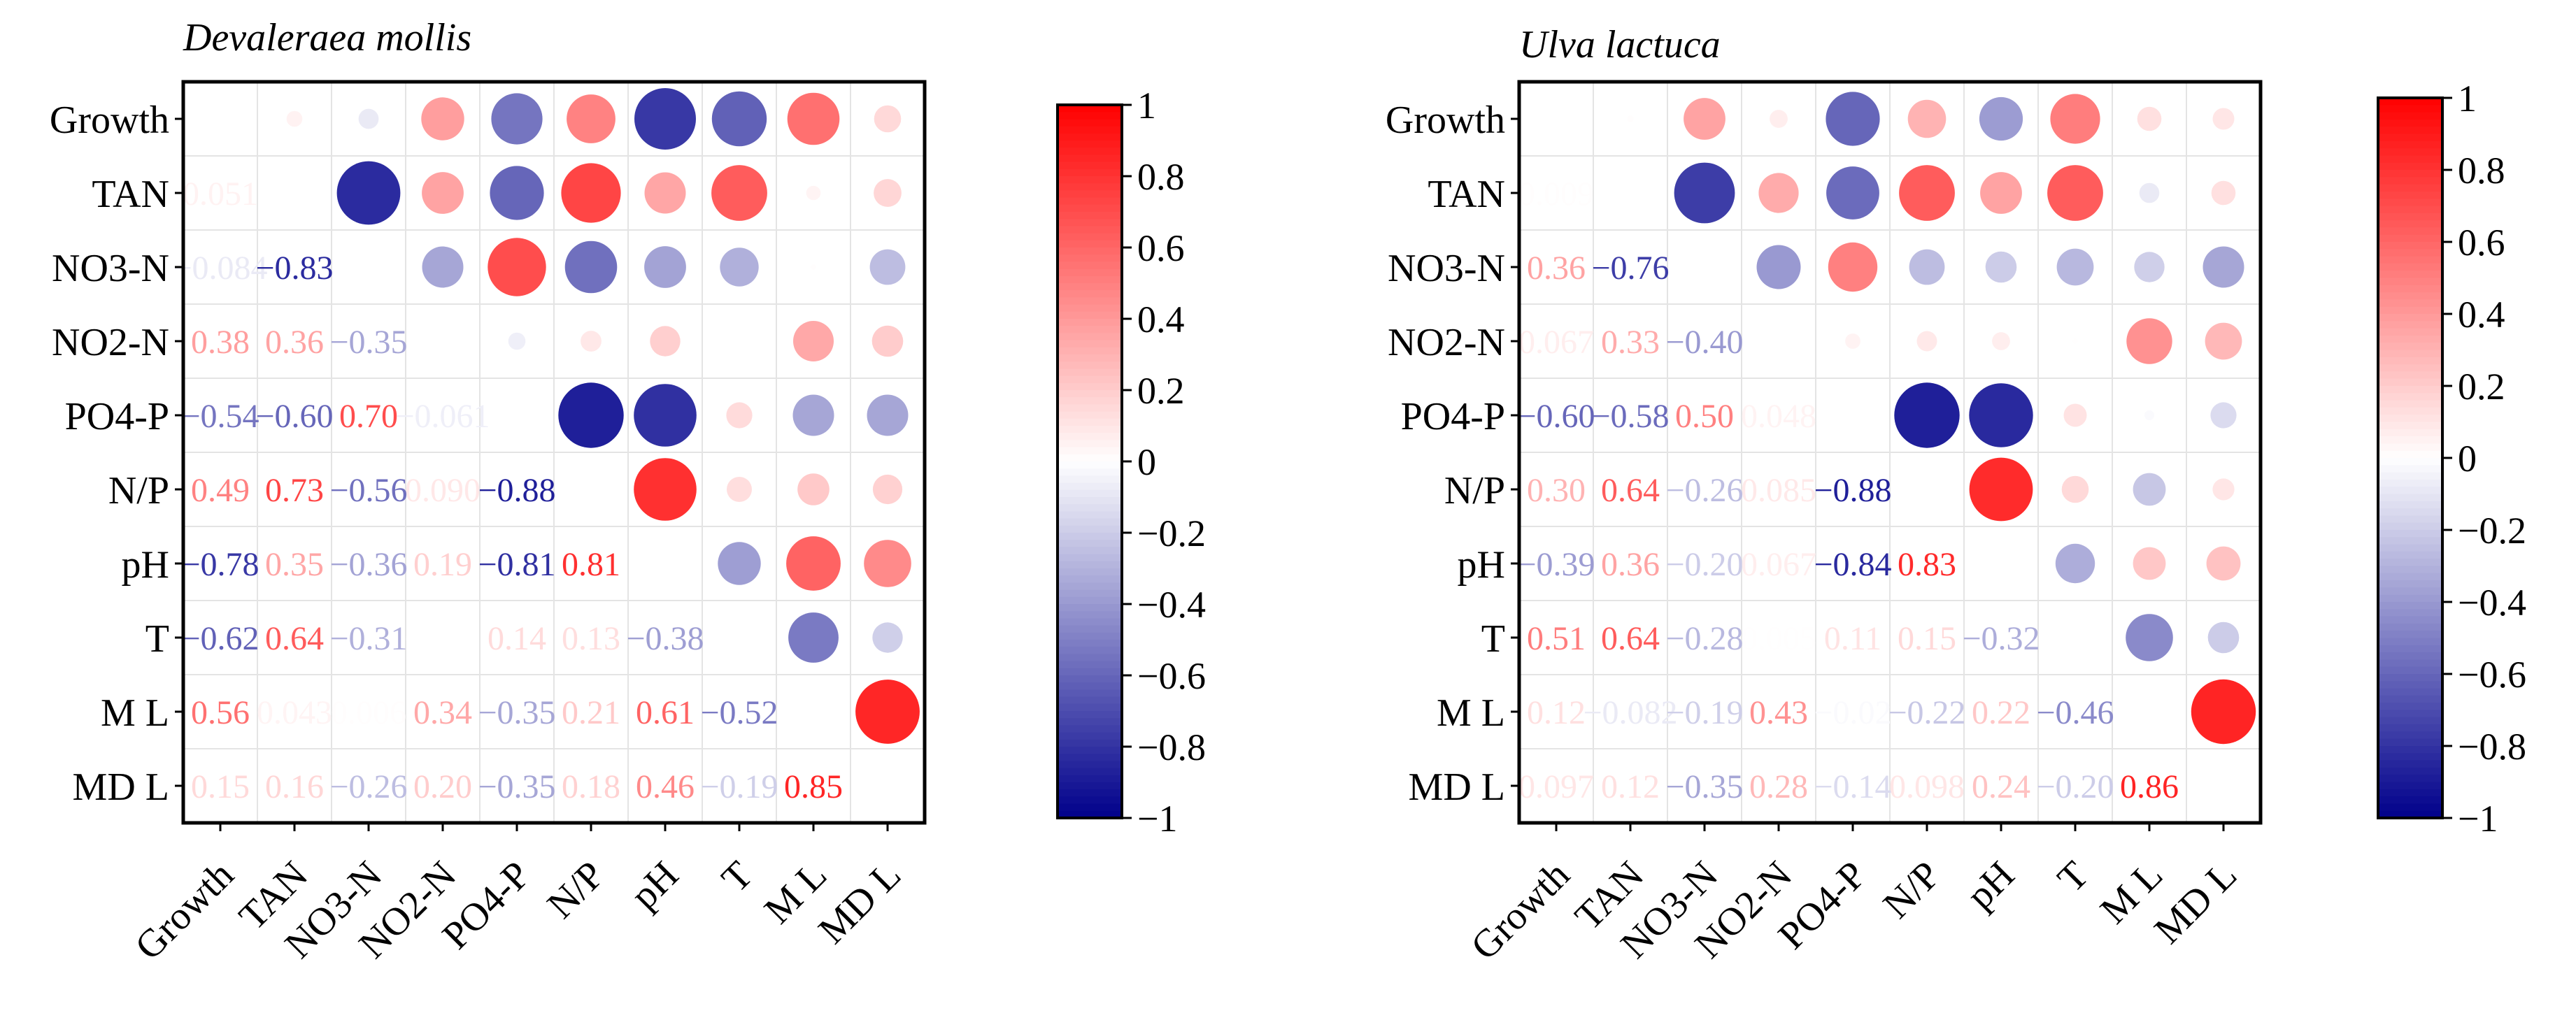  Describe the element at coordinates (1556, 787) in the screenshot. I see `corr-value-label: 0.097` at that location.